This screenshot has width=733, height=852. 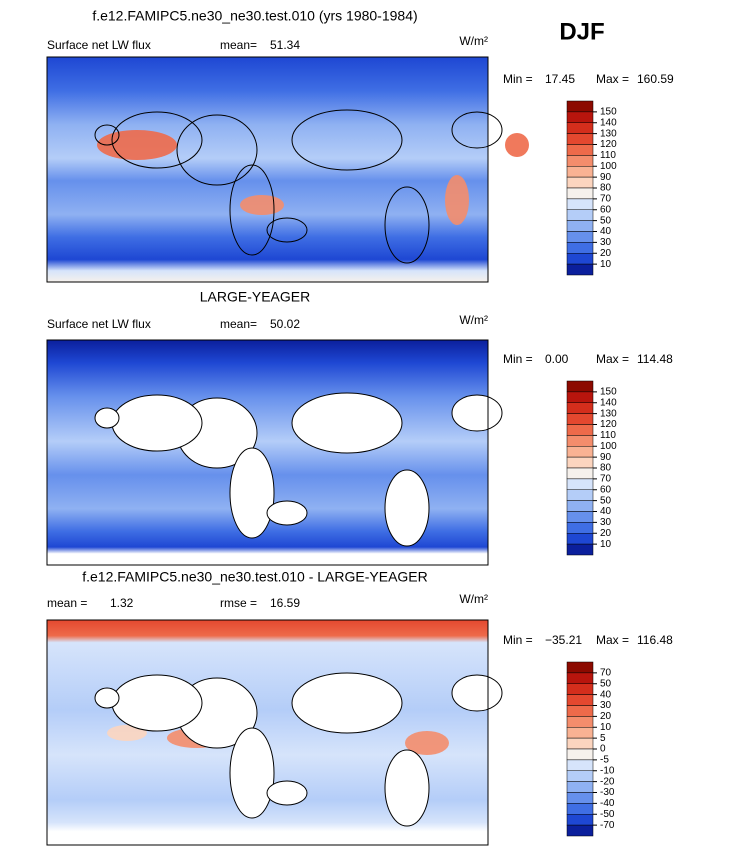 What do you see at coordinates (255, 297) in the screenshot?
I see `panel-title: LARGE-YEAGER` at bounding box center [255, 297].